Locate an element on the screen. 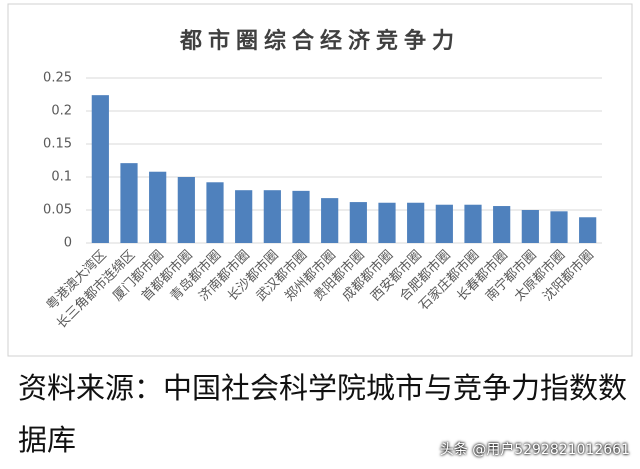 This screenshot has height=469, width=640. y-tick-label: 0.1 is located at coordinates (61, 177).